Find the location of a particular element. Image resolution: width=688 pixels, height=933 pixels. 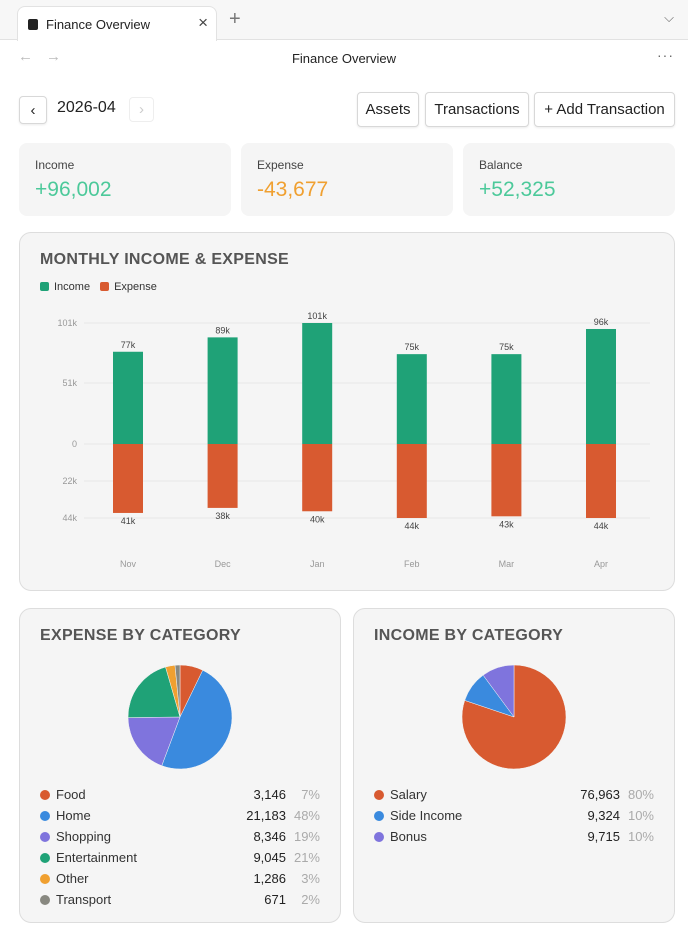

legend-item: Salary 76,963 80% is located at coordinates (514, 794).